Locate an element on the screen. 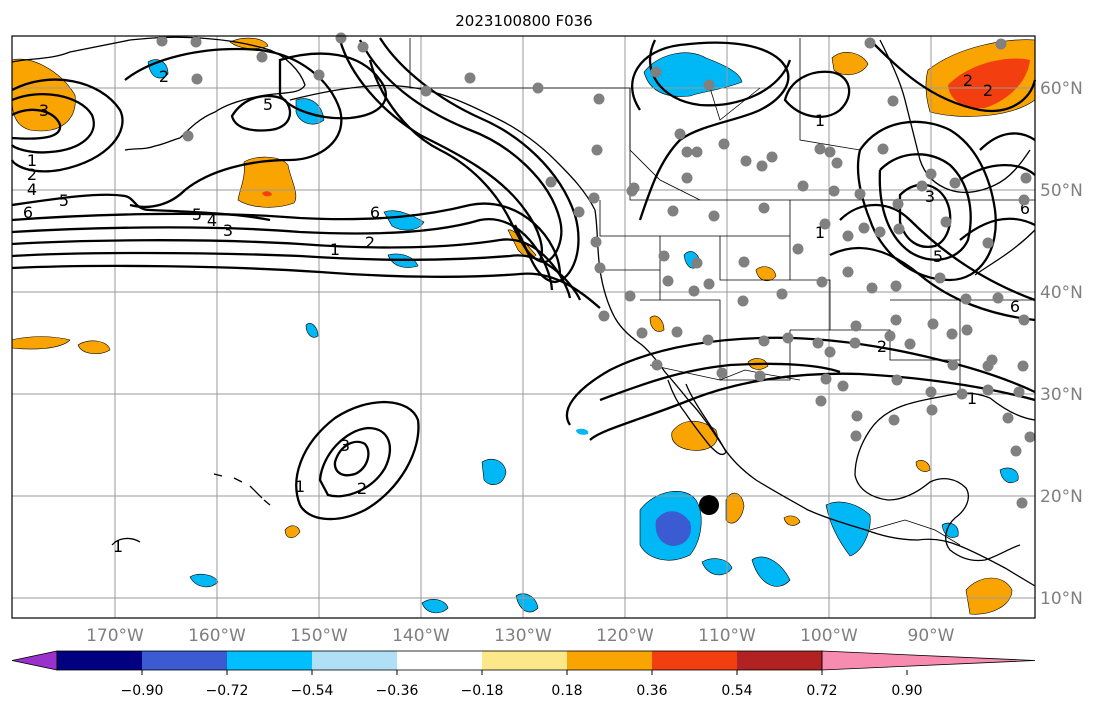 This screenshot has height=710, width=1102. lat-tick-label: 50°N is located at coordinates (1061, 191).